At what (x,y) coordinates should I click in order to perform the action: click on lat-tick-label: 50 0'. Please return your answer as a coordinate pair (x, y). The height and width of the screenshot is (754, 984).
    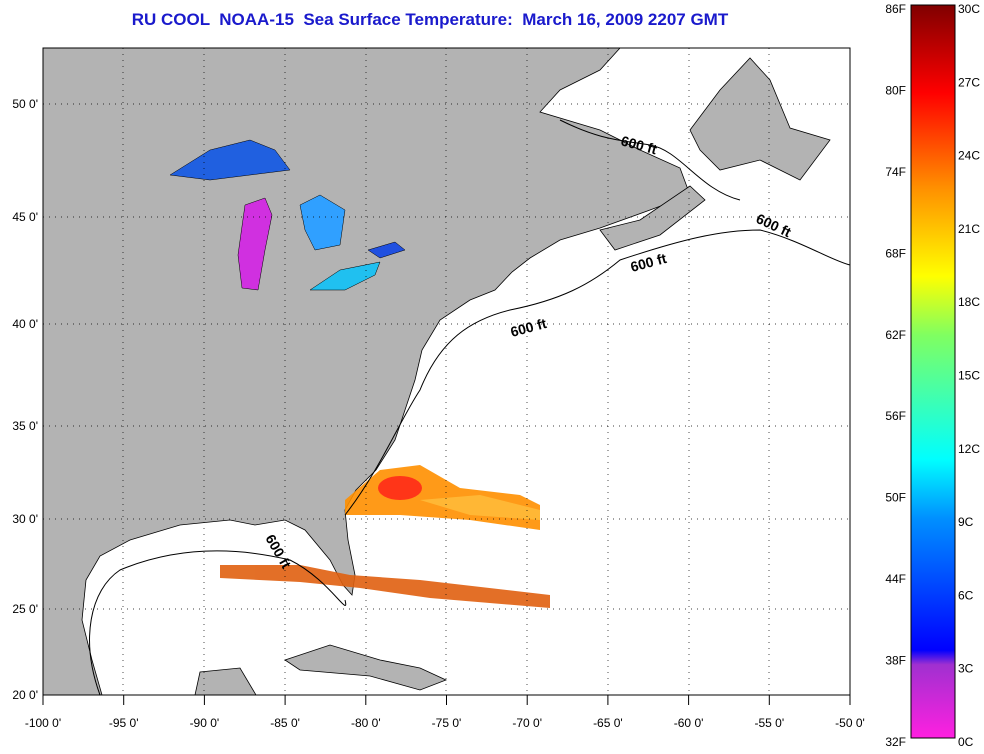
    Looking at the image, I should click on (25, 104).